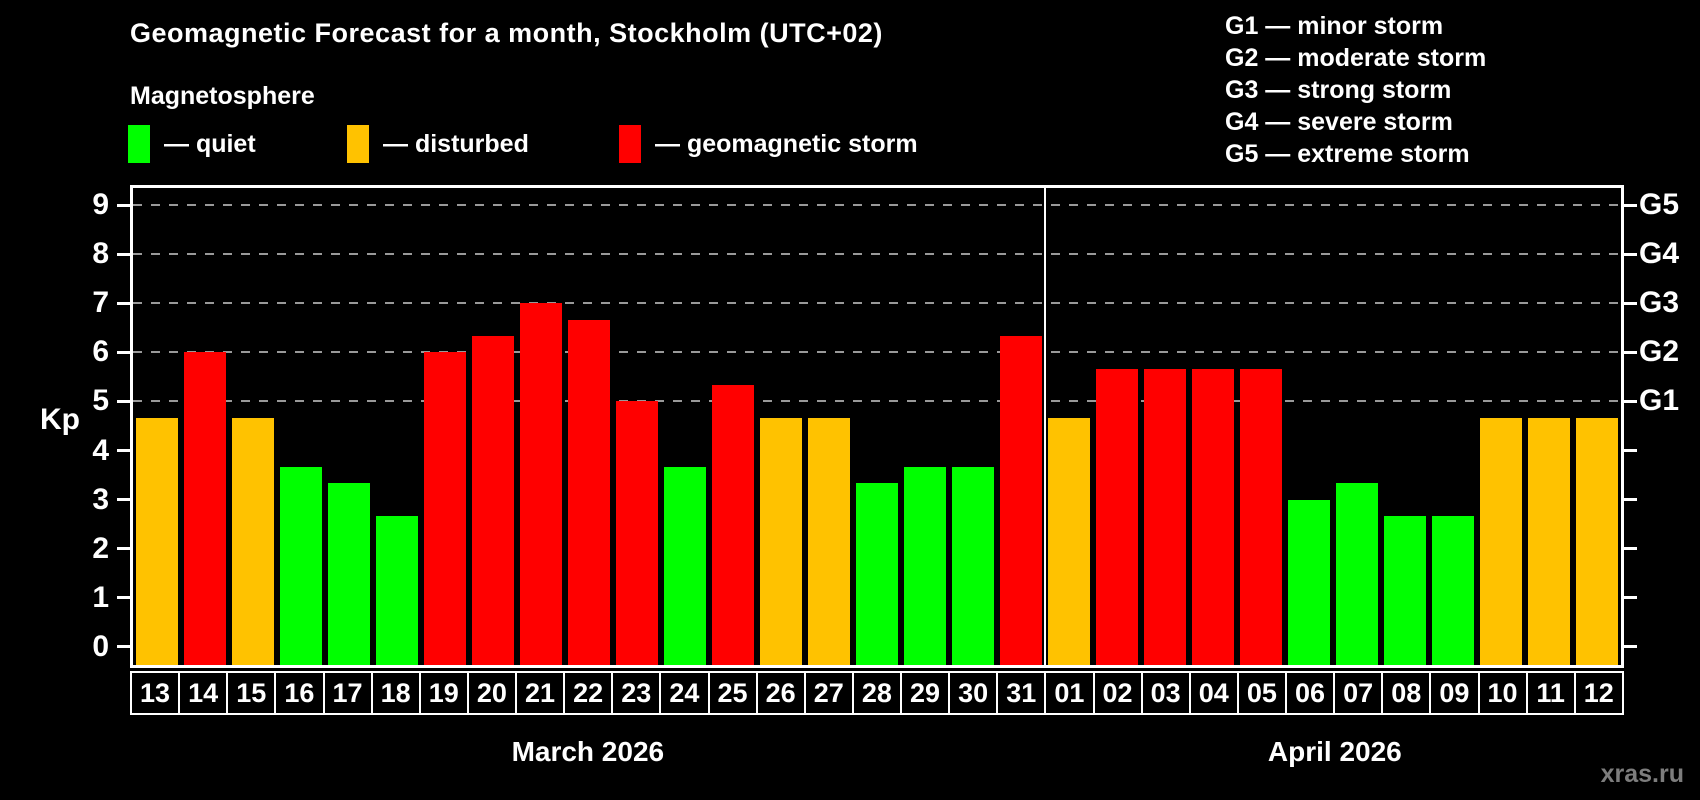  What do you see at coordinates (139, 144) in the screenshot?
I see `quiet-swatch-icon` at bounding box center [139, 144].